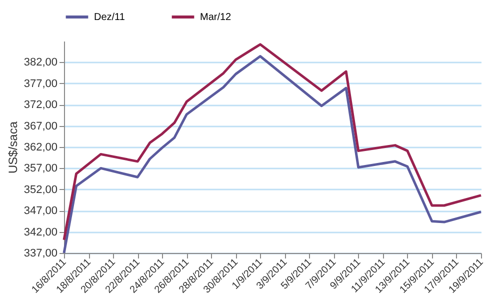 This screenshot has height=299, width=495. I want to click on y-tick-label: 367,00, so click(41, 126).